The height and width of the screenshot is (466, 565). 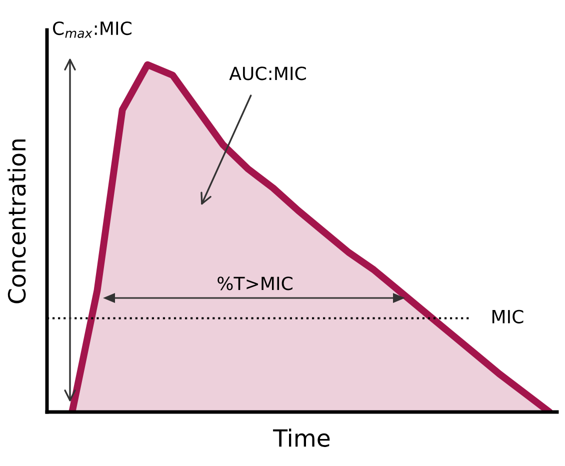 I want to click on annotation: AUC:MIC, so click(x=267, y=73).